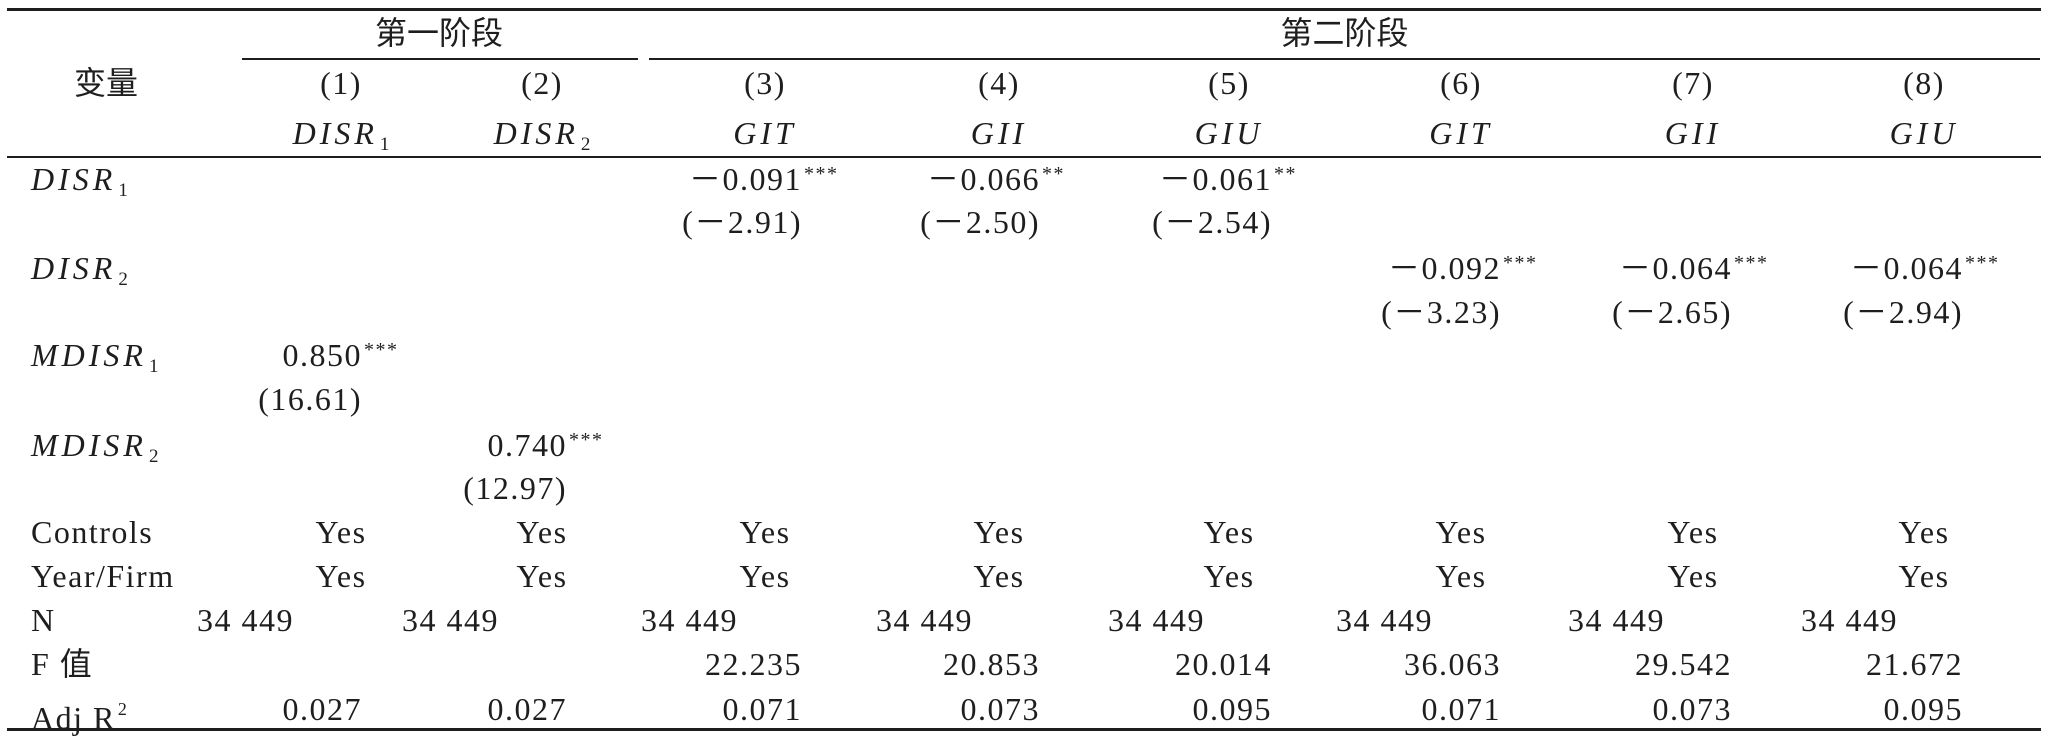 Image resolution: width=2048 pixels, height=738 pixels. I want to click on column-number-2: (2), so click(542, 83).